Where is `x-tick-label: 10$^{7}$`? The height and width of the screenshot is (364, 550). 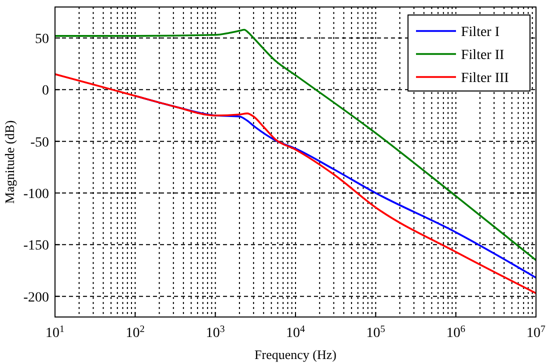 x-tick-label: 10$^{7}$ is located at coordinates (536, 332).